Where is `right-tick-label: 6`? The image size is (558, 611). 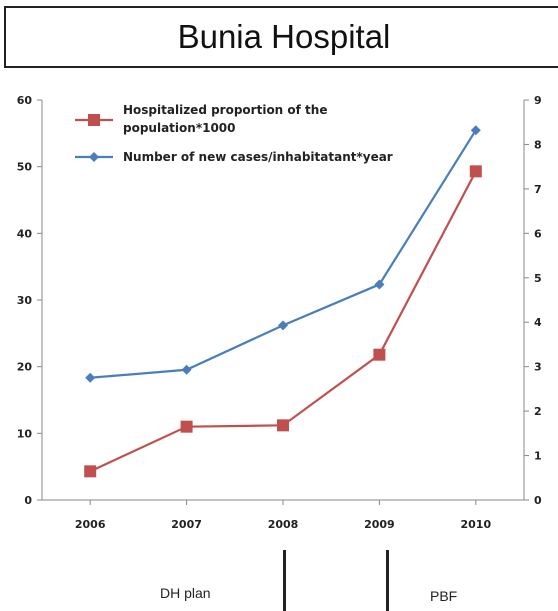 right-tick-label: 6 is located at coordinates (538, 233).